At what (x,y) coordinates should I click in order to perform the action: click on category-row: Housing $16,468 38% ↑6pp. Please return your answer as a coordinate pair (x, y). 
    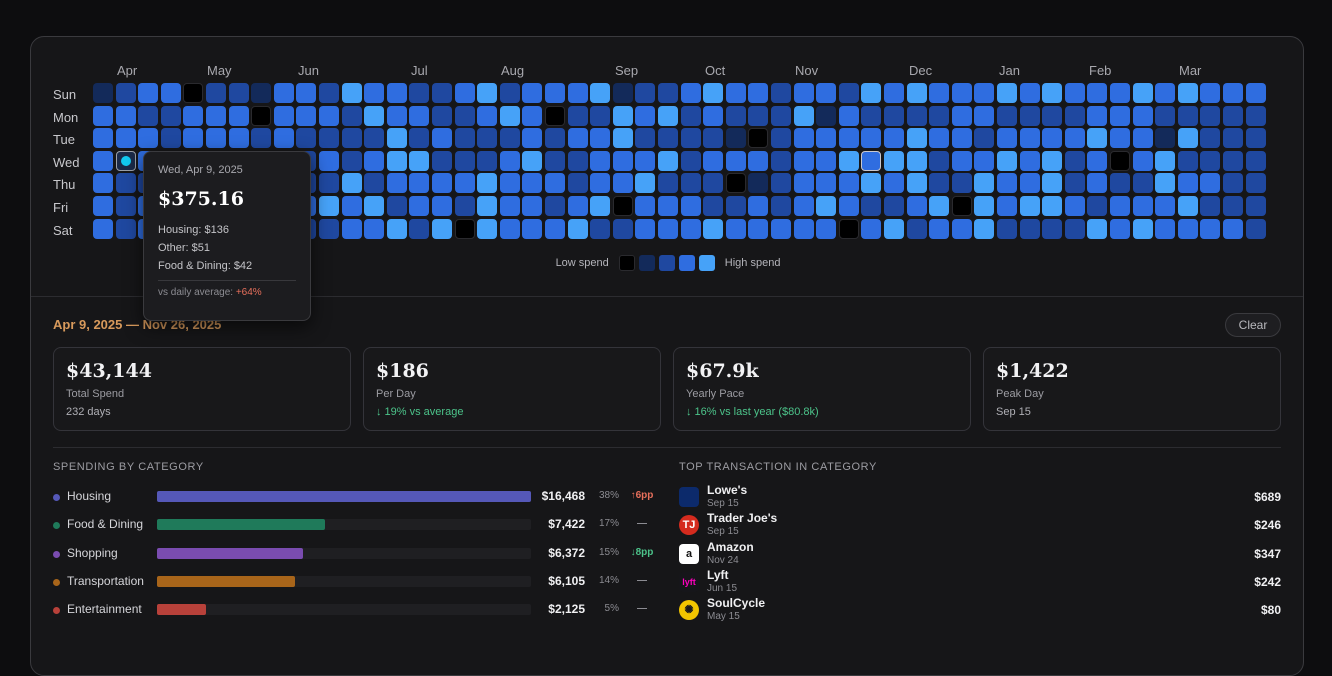
    Looking at the image, I should click on (355, 497).